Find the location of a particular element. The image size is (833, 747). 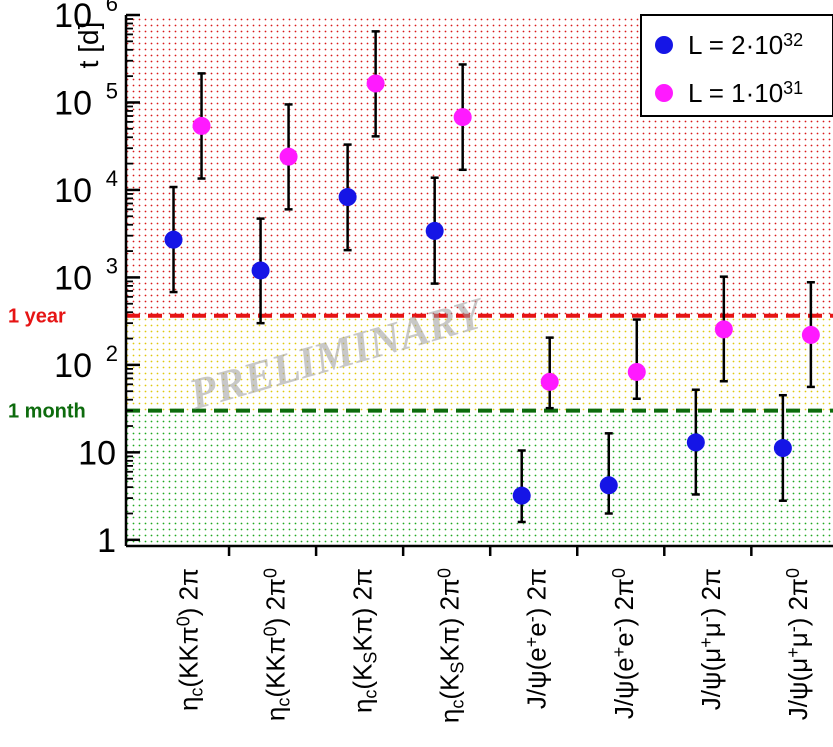

x-tick-label: J/ψ(e+e-) 2π0 is located at coordinates (624, 643).